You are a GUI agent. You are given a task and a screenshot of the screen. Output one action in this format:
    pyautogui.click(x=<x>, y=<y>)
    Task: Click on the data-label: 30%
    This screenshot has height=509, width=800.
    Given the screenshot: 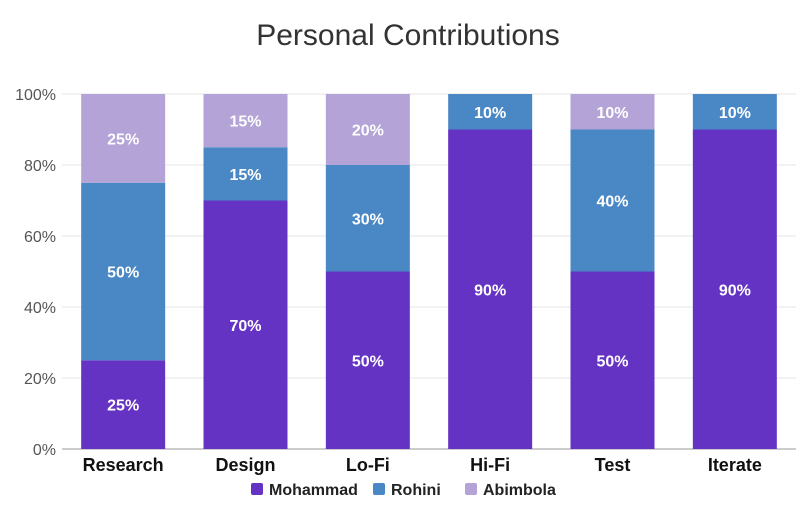 What is the action you would take?
    pyautogui.click(x=368, y=219)
    